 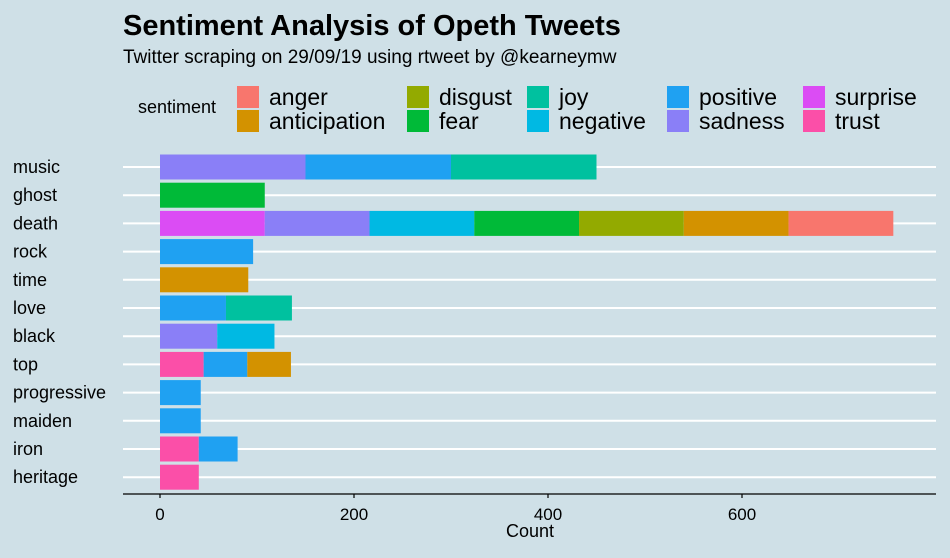 I want to click on bar-iron-trust, so click(x=179, y=449).